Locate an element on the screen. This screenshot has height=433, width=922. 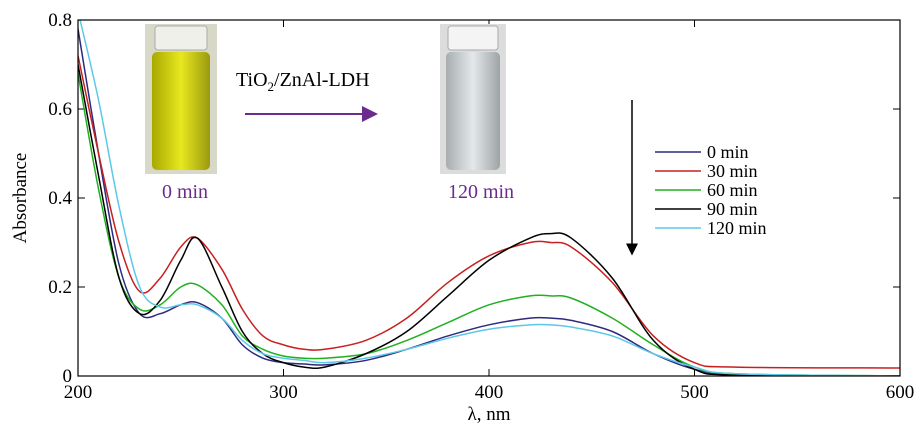
y-axis-label: Absorbance is located at coordinates (20, 198).